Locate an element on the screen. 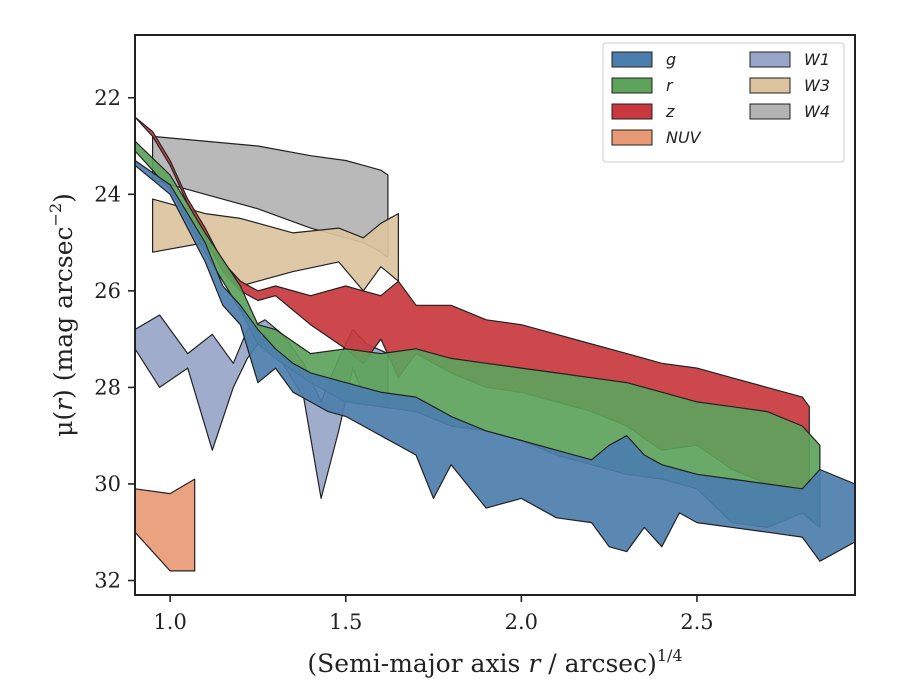 Image resolution: width=900 pixels, height=700 pixels. legend-item-w4: W4 is located at coordinates (789, 111).